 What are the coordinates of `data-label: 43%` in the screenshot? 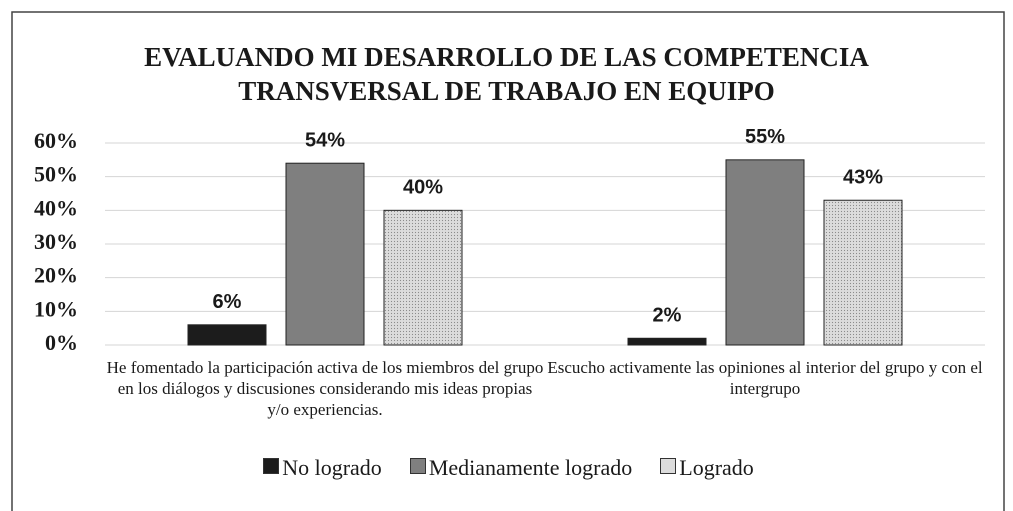 It's located at (863, 178).